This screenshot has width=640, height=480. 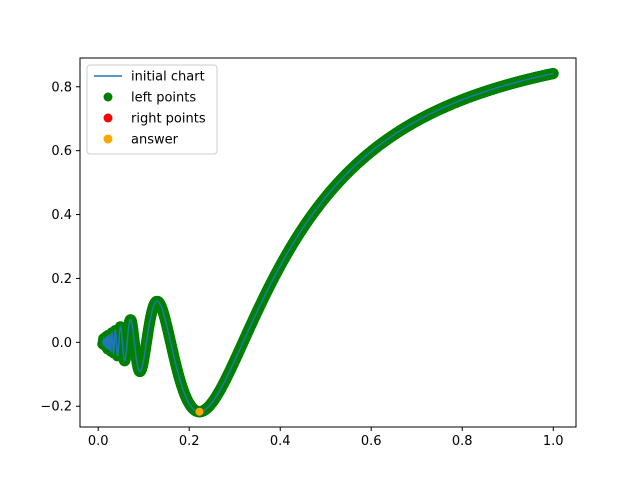 What do you see at coordinates (61, 87) in the screenshot?
I see `y-tick-label: 0.8` at bounding box center [61, 87].